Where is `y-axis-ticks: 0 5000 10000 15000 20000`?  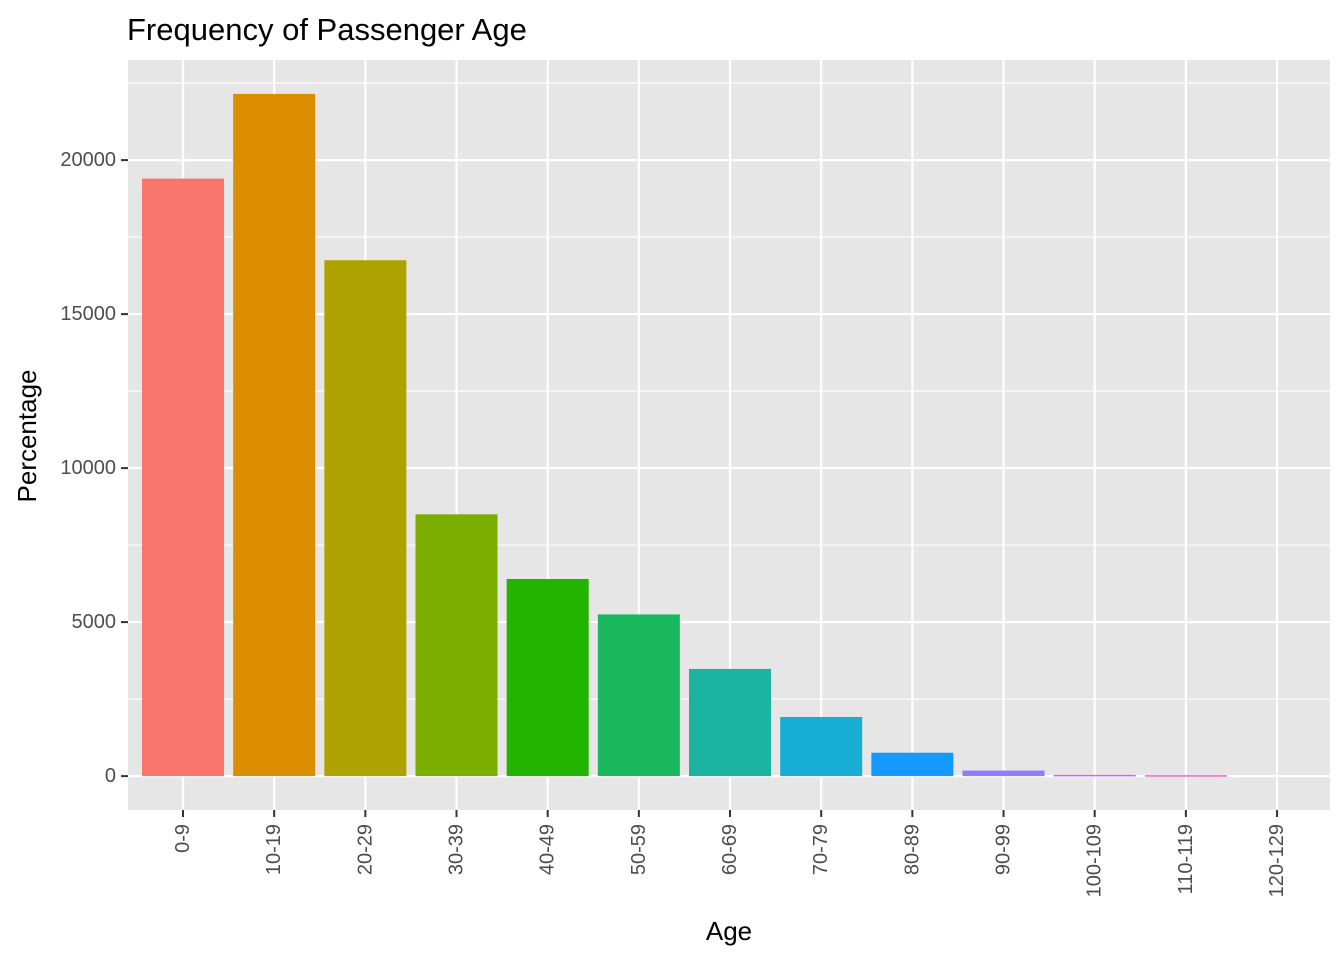
y-axis-ticks: 0 5000 10000 15000 20000 is located at coordinates (94, 468).